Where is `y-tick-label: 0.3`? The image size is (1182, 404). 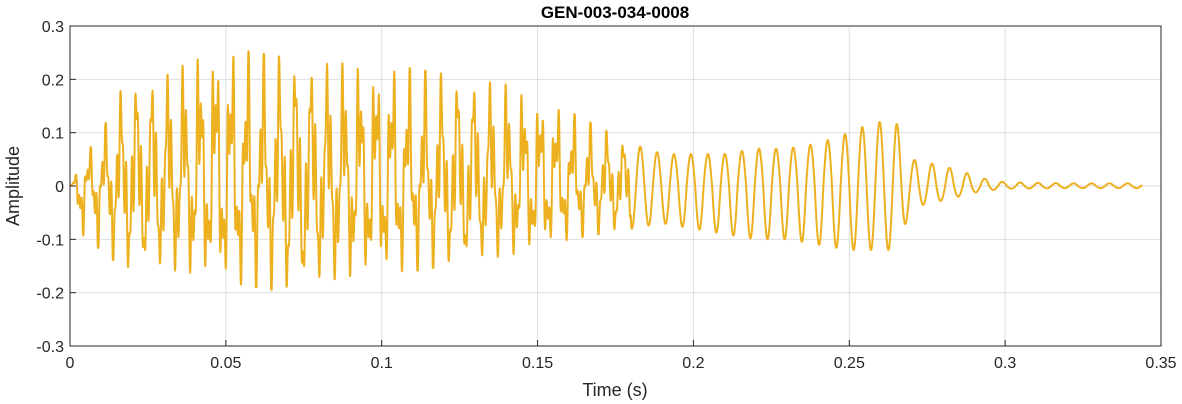
y-tick-label: 0.3 is located at coordinates (53, 27).